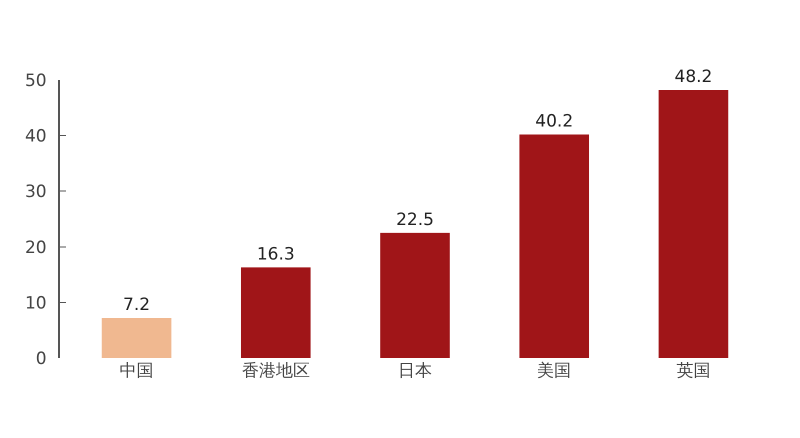 The height and width of the screenshot is (438, 800). What do you see at coordinates (554, 371) in the screenshot?
I see `x-tick-label: 美国` at bounding box center [554, 371].